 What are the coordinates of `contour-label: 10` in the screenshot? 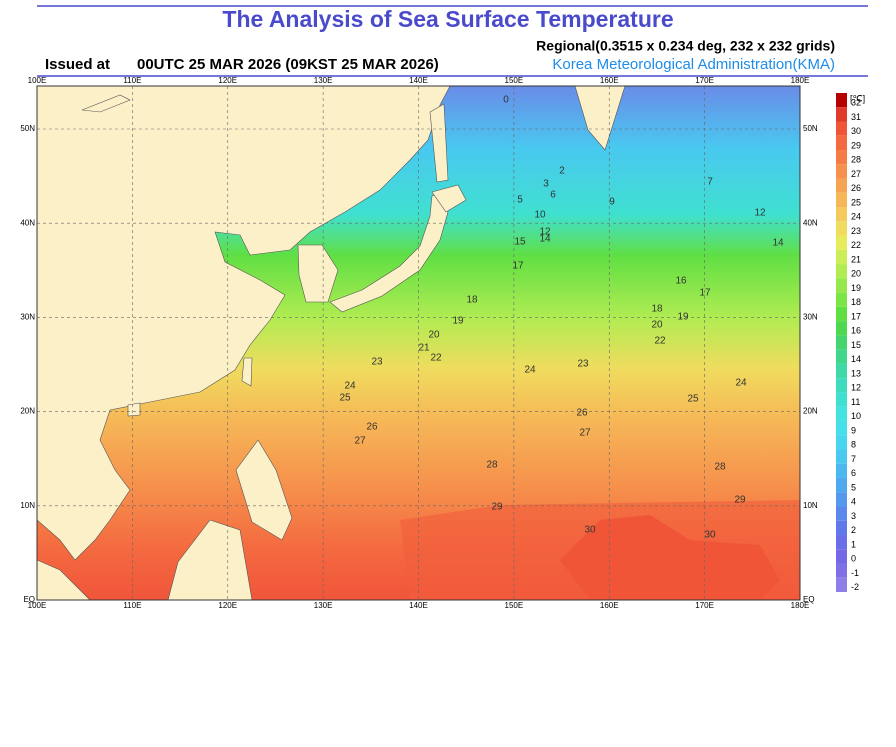 It's located at (540, 215).